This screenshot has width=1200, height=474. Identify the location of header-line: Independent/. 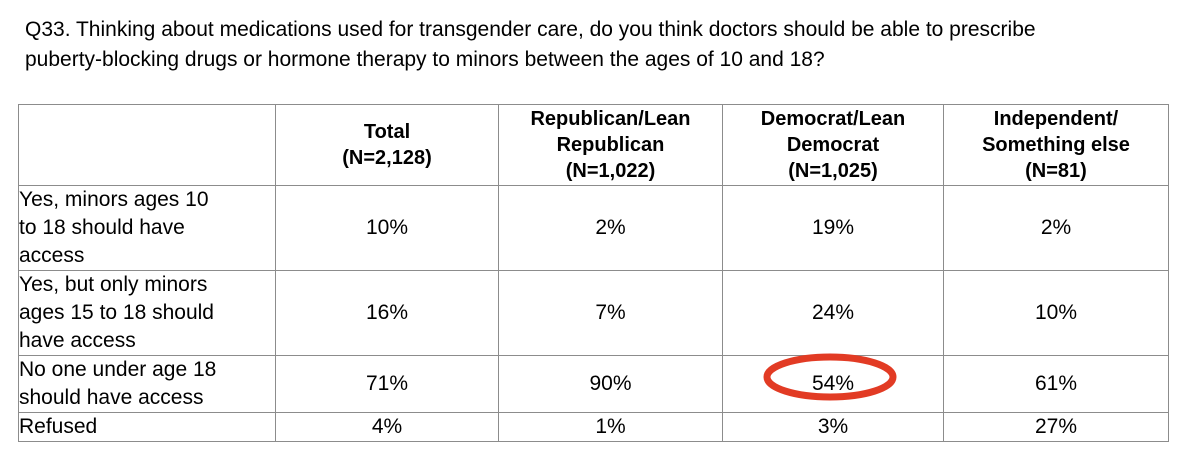
(1056, 119).